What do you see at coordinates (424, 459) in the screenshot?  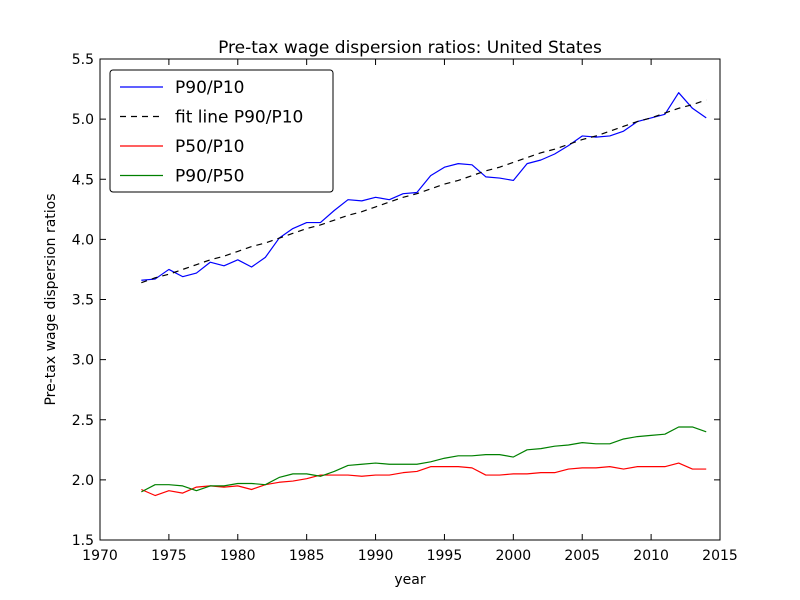 I see `series-line-p90-p50` at bounding box center [424, 459].